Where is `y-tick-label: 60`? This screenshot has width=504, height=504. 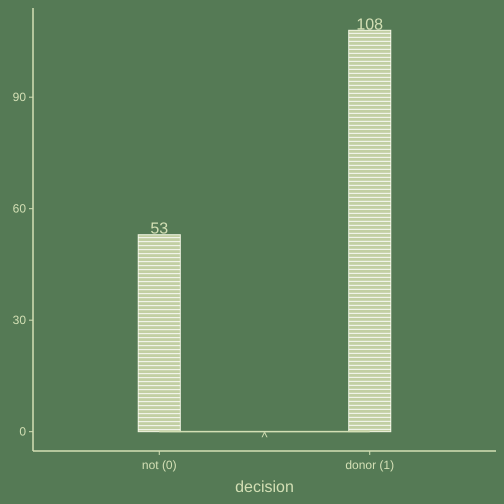 y-tick-label: 60 is located at coordinates (19, 209).